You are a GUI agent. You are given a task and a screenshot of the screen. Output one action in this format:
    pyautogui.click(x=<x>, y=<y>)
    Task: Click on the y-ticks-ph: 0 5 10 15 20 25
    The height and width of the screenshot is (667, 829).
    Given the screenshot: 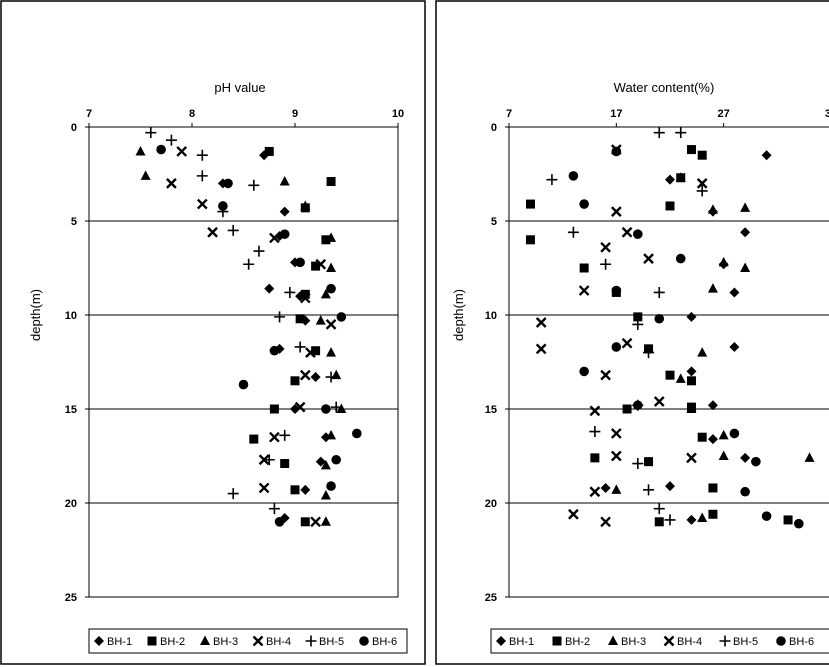 What is the action you would take?
    pyautogui.click(x=77, y=363)
    